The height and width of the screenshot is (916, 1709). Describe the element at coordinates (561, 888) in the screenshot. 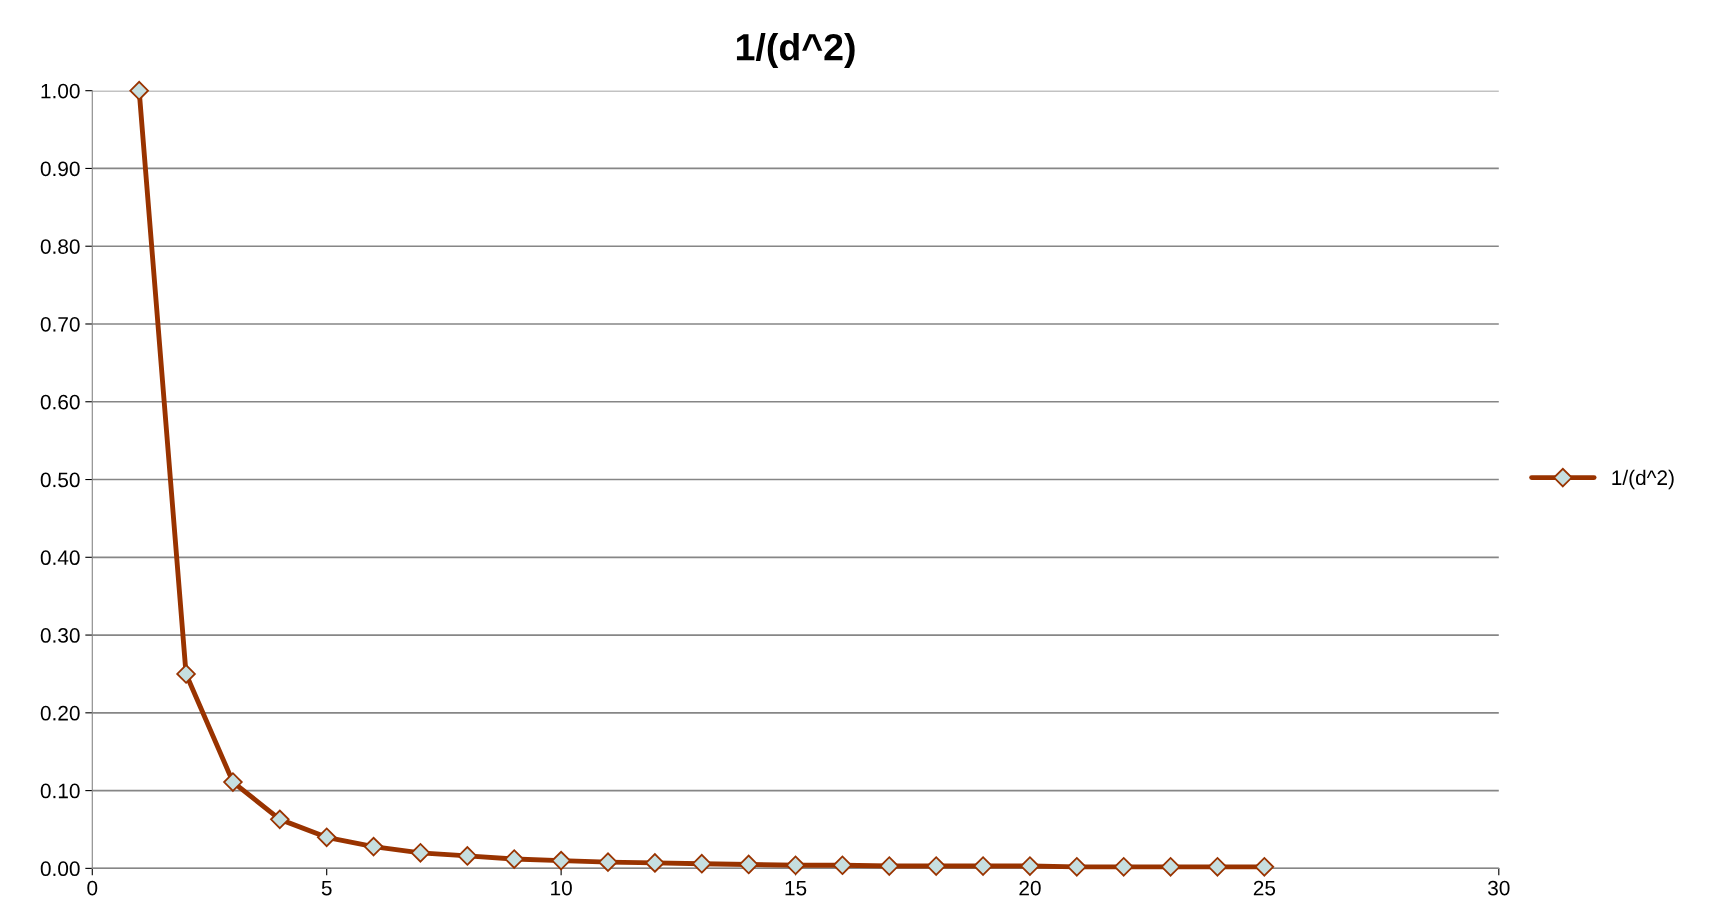

I see `x-tick-label: 10` at that location.